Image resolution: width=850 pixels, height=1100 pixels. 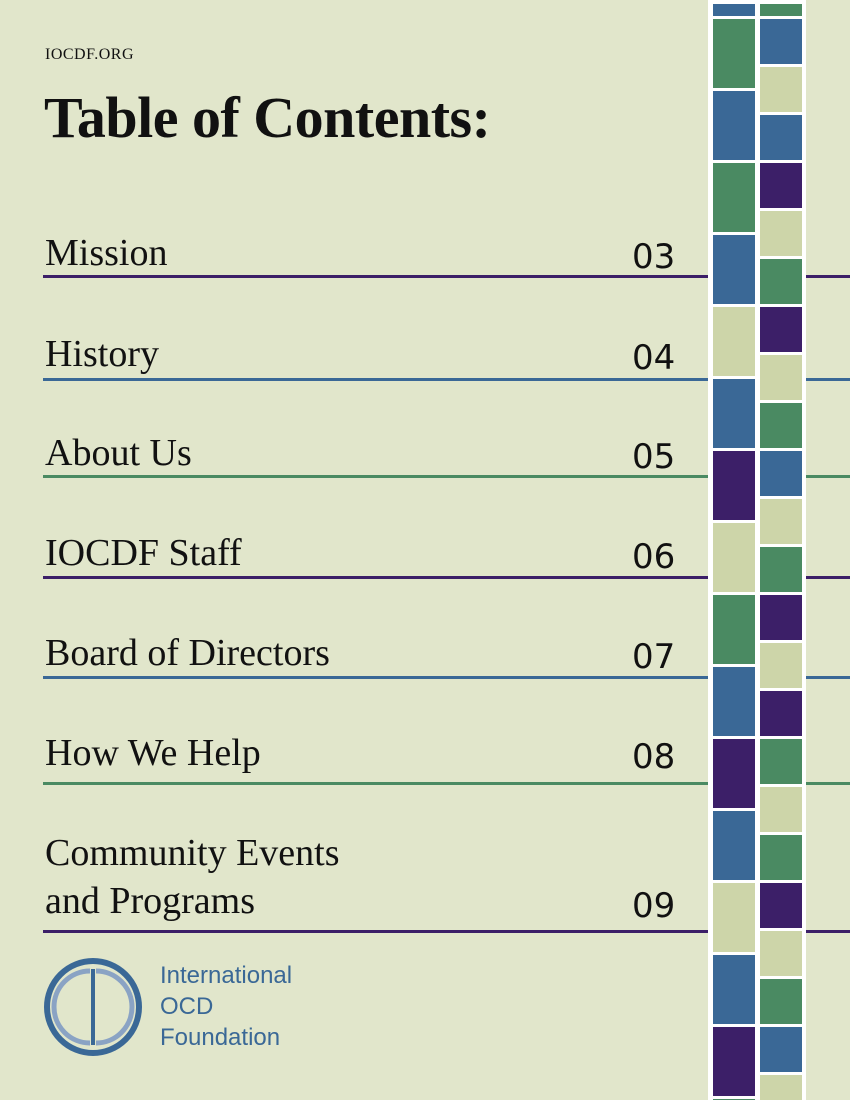 What do you see at coordinates (187, 1006) in the screenshot?
I see `logo-line-ocd: OCD` at bounding box center [187, 1006].